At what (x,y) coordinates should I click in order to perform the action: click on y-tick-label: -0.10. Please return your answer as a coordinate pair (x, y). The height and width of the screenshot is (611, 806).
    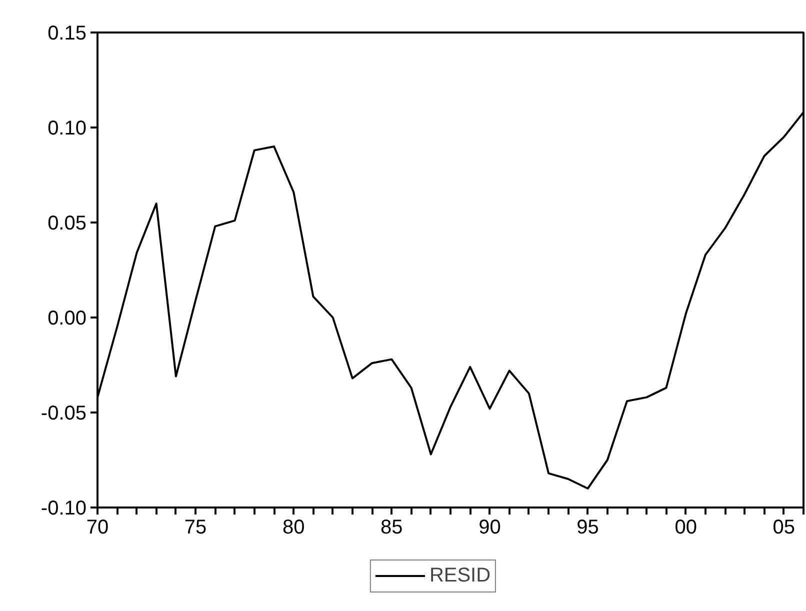
    Looking at the image, I should click on (63, 509).